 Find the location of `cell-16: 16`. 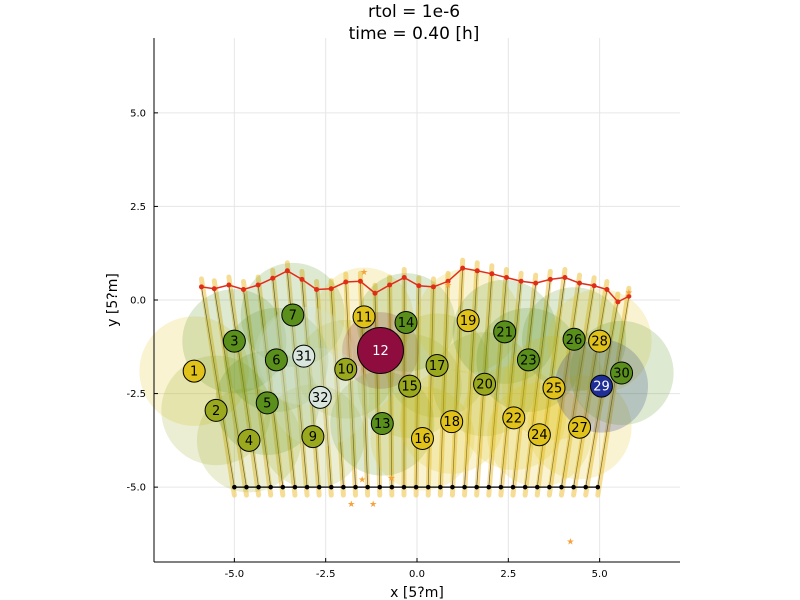

cell-16: 16 is located at coordinates (422, 438).